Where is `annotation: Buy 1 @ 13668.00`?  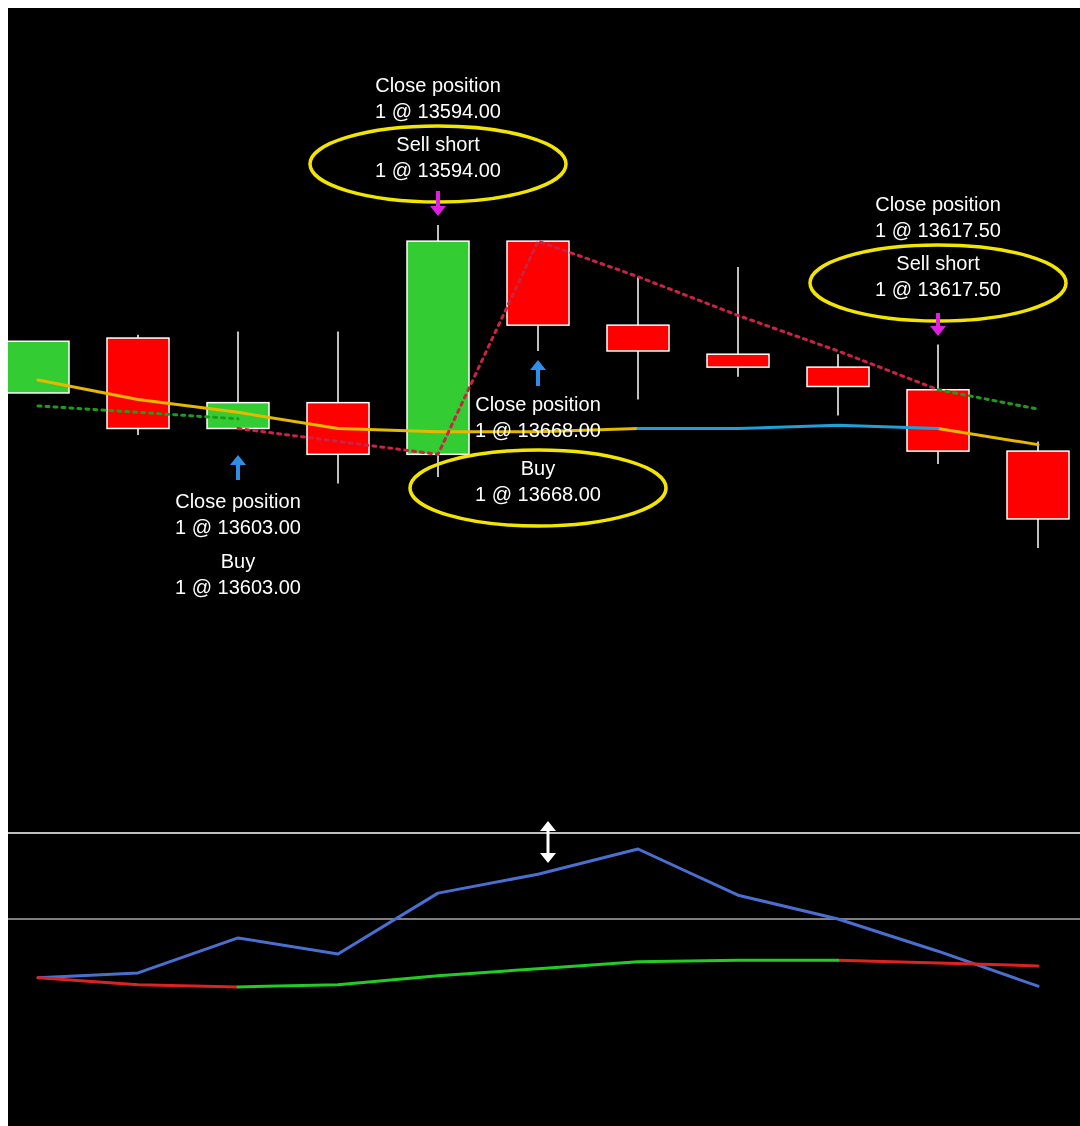
annotation: Buy 1 @ 13668.00 is located at coordinates (538, 481).